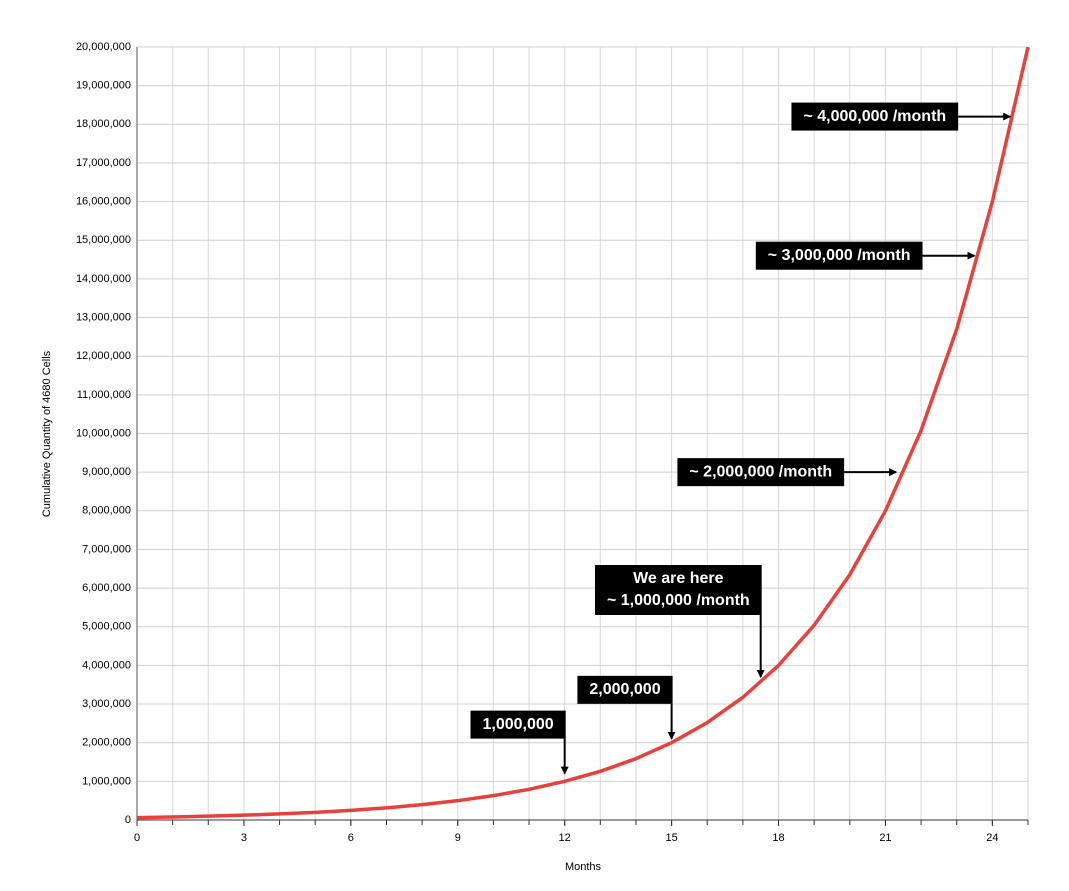 The height and width of the screenshot is (891, 1069). Describe the element at coordinates (565, 838) in the screenshot. I see `x-tick-label: 12` at that location.